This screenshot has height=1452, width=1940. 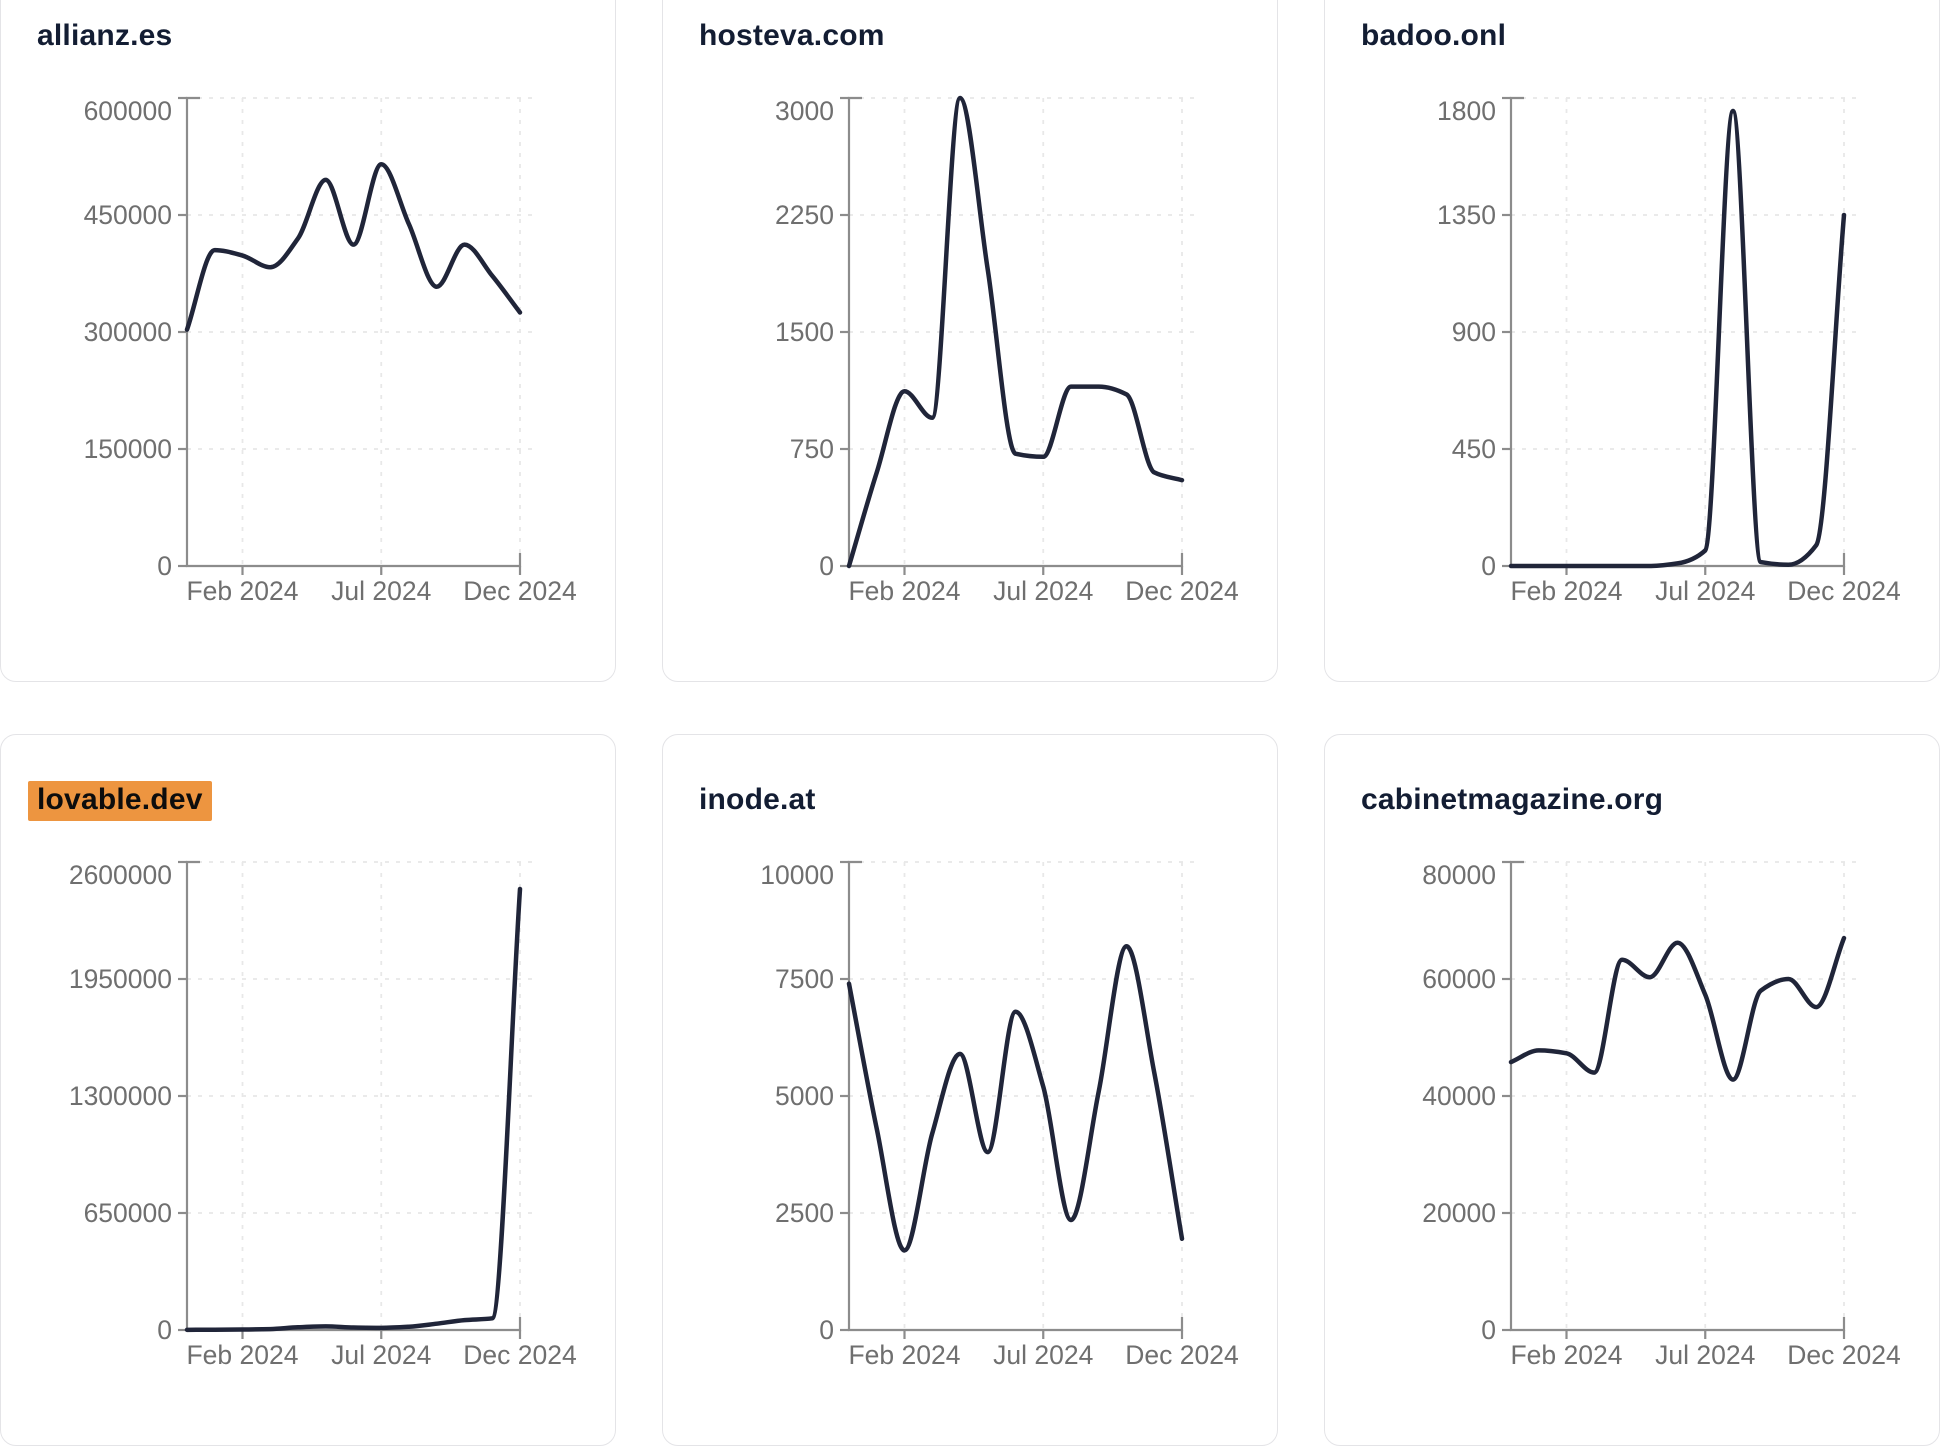 What do you see at coordinates (326, 36) in the screenshot?
I see `chart-title: allianz.es` at bounding box center [326, 36].